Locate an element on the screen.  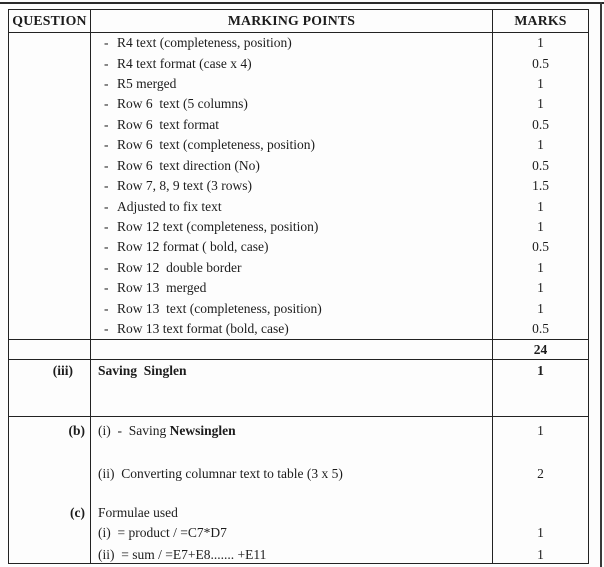
section-c-item1-mark: 1 is located at coordinates (540, 532).